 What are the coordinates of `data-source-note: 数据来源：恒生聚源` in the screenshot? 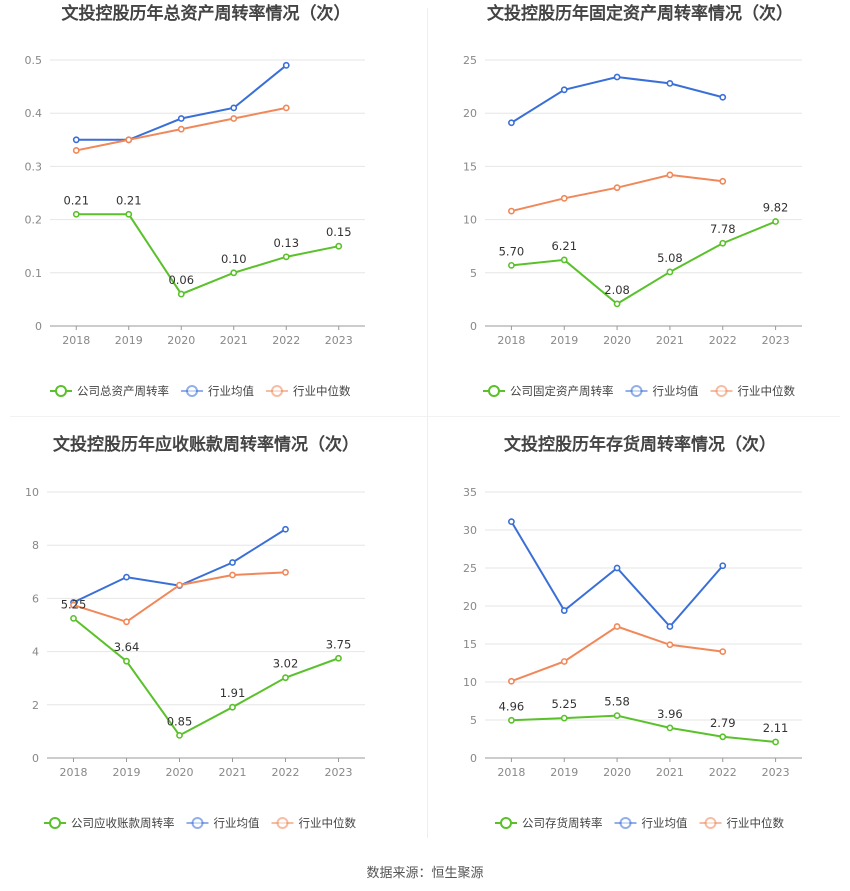 It's located at (425, 873).